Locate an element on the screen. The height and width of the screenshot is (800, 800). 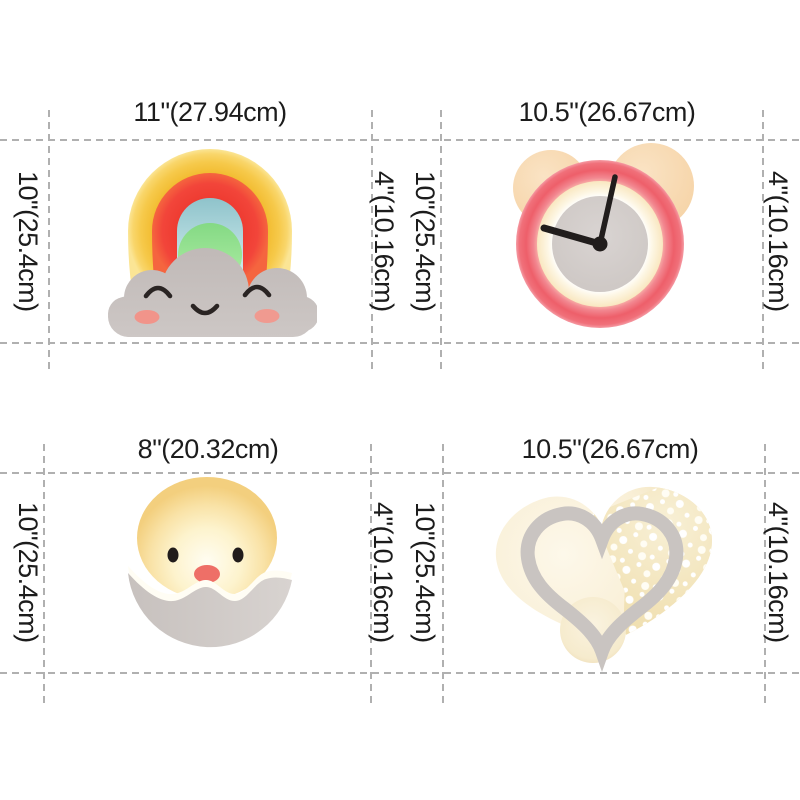
clock-depth-label: 4"(10.16cm) is located at coordinates (778, 241).